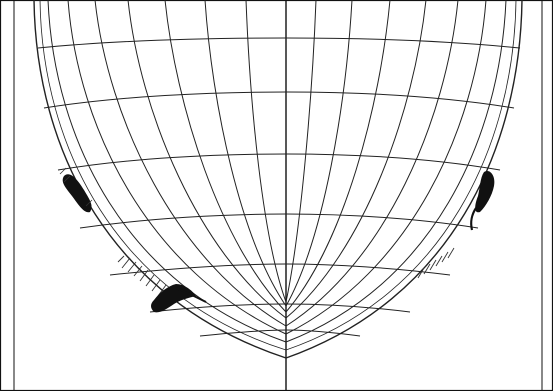 This screenshot has width=553, height=391. I want to click on right-features, so click(456, 224).